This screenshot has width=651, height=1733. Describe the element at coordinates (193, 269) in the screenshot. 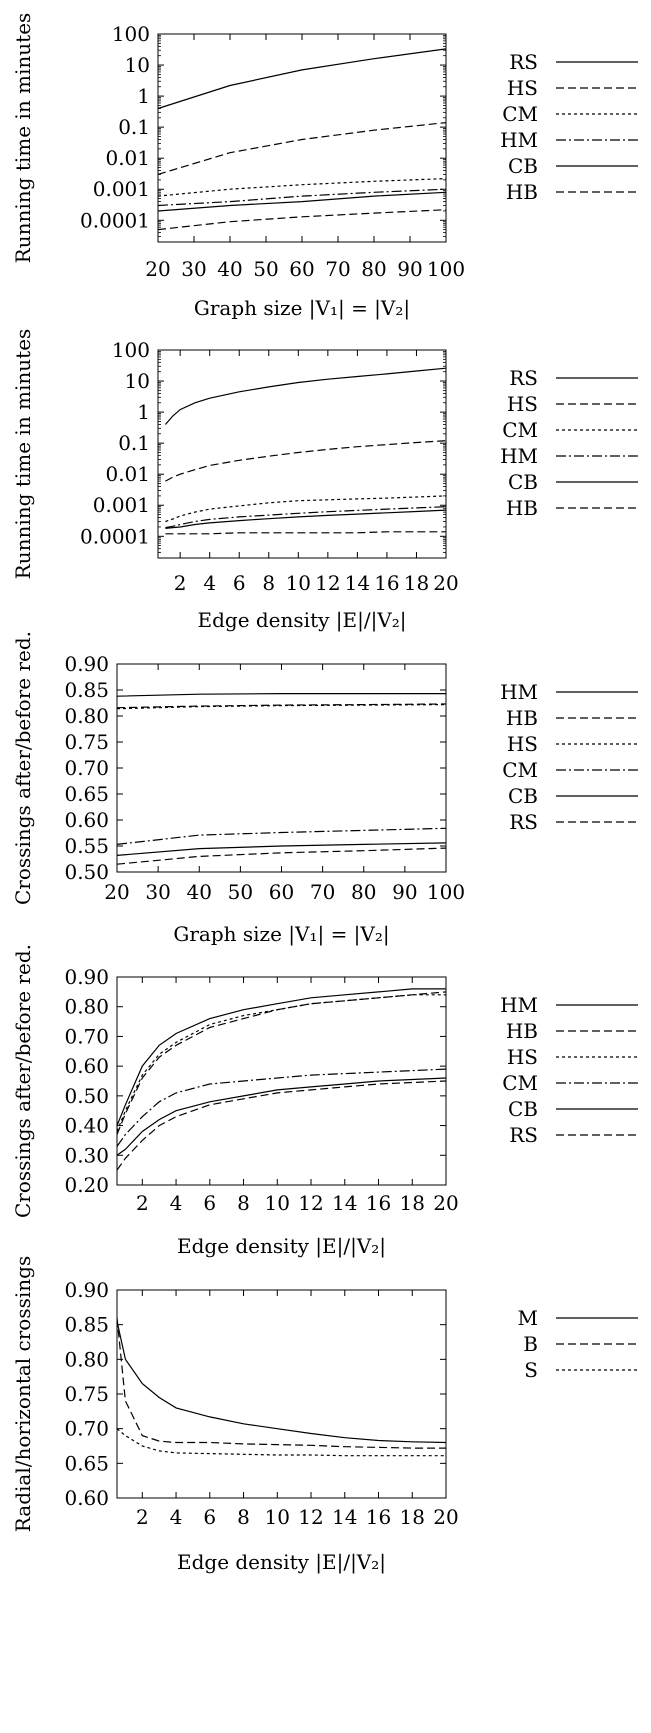

I see `x-tick-label: 30` at that location.